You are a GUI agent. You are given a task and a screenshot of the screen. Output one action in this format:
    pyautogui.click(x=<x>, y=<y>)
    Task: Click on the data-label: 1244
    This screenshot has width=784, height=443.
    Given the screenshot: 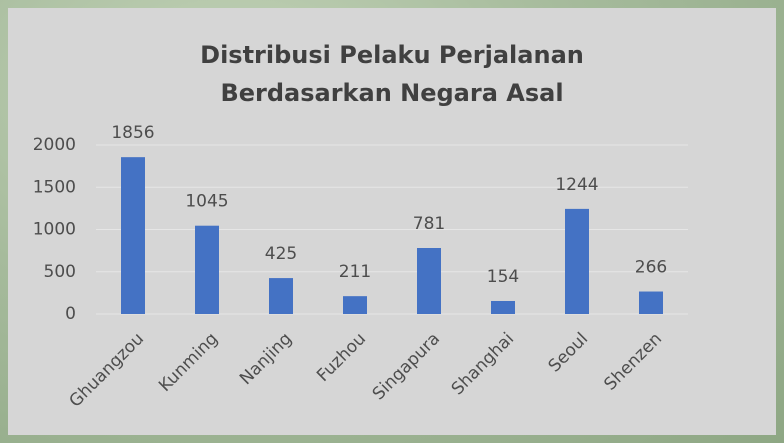 What is the action you would take?
    pyautogui.click(x=576, y=185)
    